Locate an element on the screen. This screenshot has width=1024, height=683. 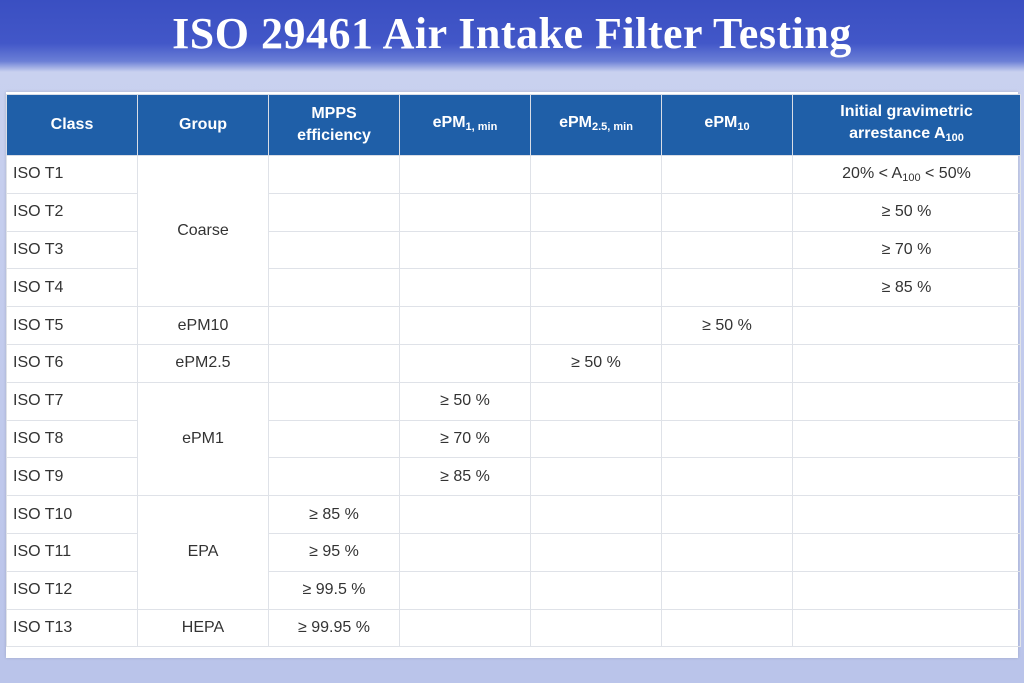
table-row: ISO T2 ≥ 50 % is located at coordinates (513, 212).